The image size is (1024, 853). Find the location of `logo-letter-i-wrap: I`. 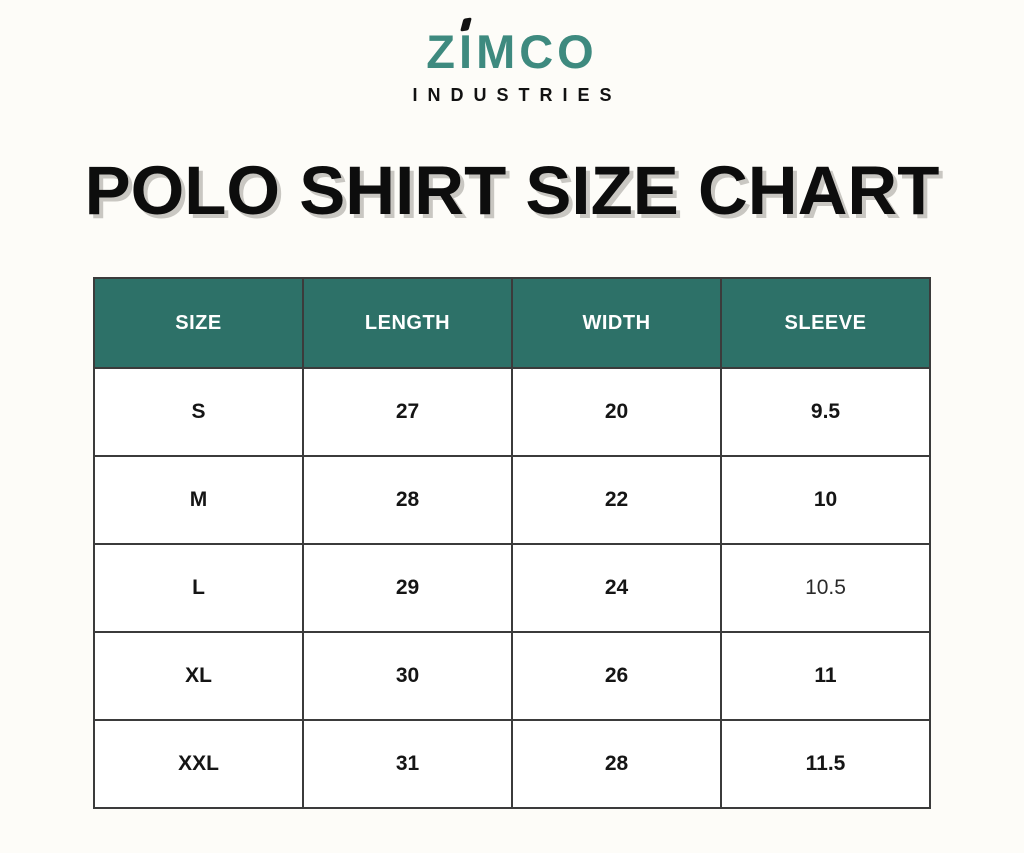

logo-letter-i-wrap: I is located at coordinates (468, 48).